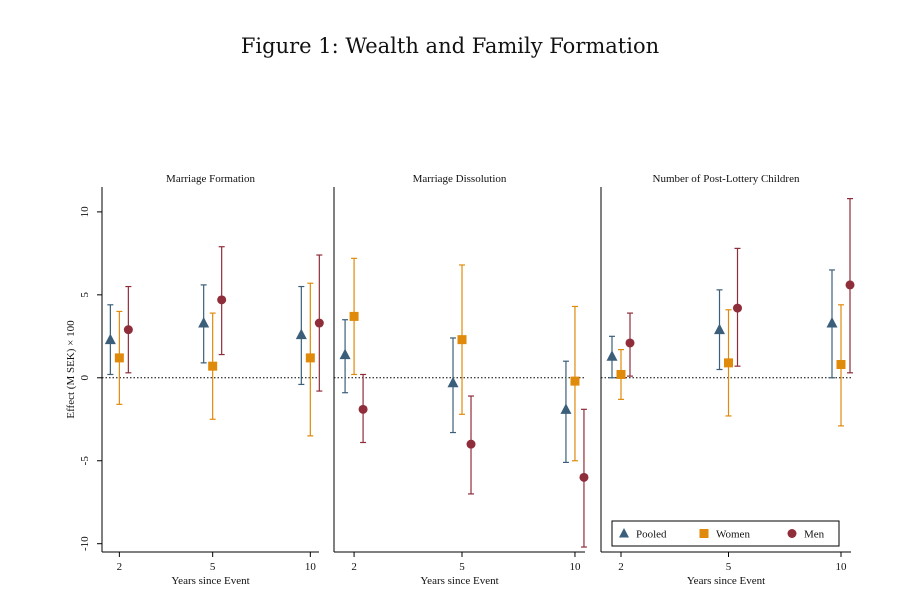  What do you see at coordinates (210, 179) in the screenshot?
I see `panel-title: Marriage Formation` at bounding box center [210, 179].